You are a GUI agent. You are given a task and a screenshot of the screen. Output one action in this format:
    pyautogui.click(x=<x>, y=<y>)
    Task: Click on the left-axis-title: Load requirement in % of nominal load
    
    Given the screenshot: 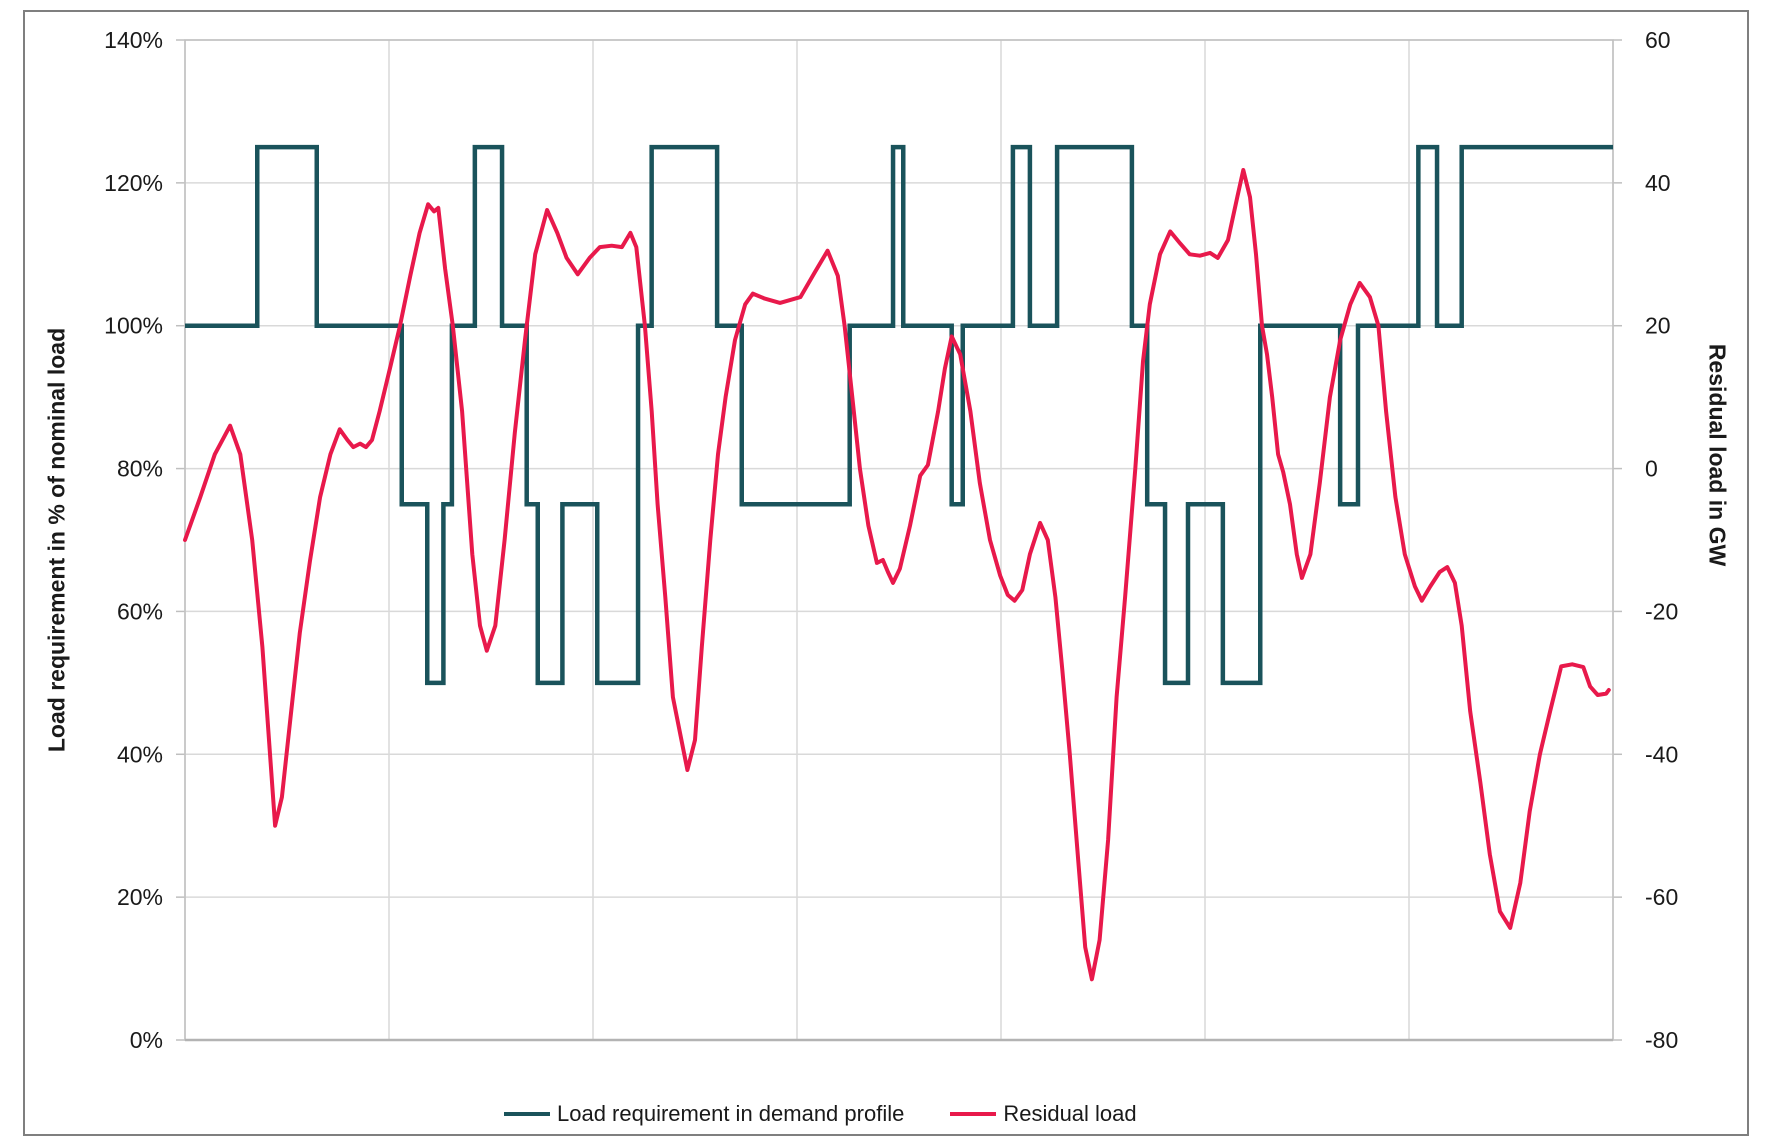 What is the action you would take?
    pyautogui.click(x=56, y=540)
    